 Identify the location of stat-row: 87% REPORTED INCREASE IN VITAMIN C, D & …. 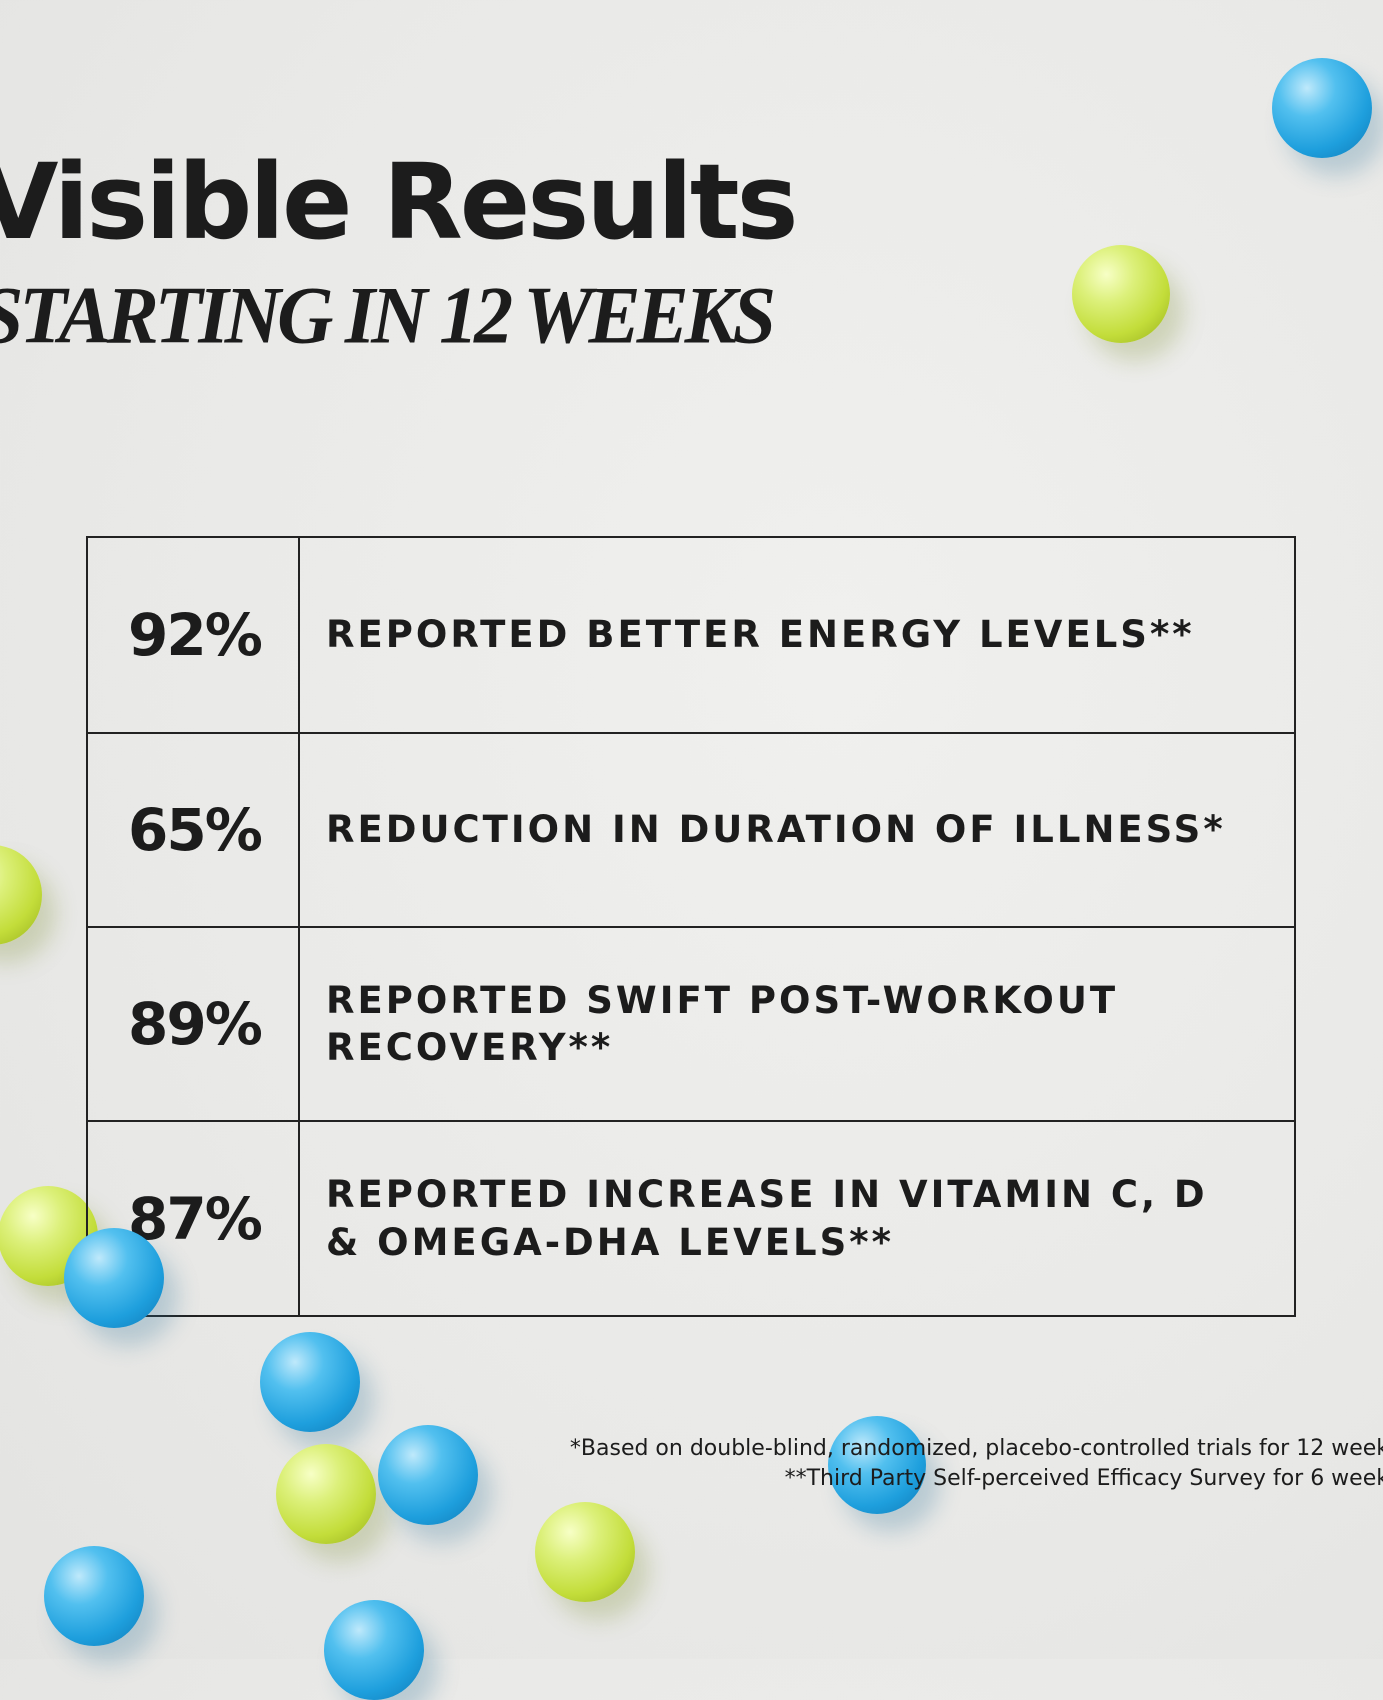
(691, 1218).